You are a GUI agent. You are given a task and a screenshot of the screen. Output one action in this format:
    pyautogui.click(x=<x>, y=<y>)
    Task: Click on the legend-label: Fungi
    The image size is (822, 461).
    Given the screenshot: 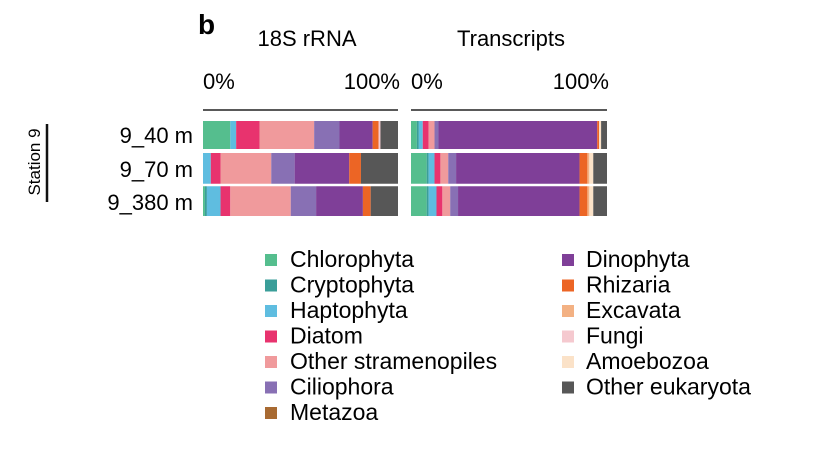 What is the action you would take?
    pyautogui.click(x=615, y=336)
    